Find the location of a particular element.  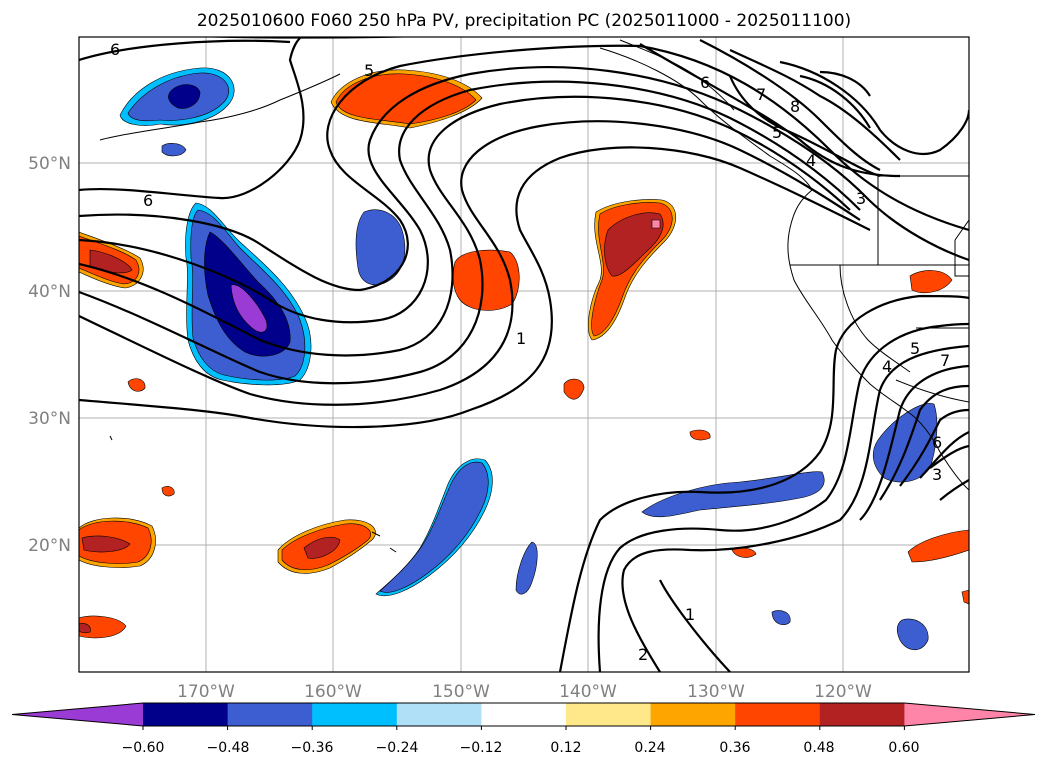

colorbar is located at coordinates (523, 716).